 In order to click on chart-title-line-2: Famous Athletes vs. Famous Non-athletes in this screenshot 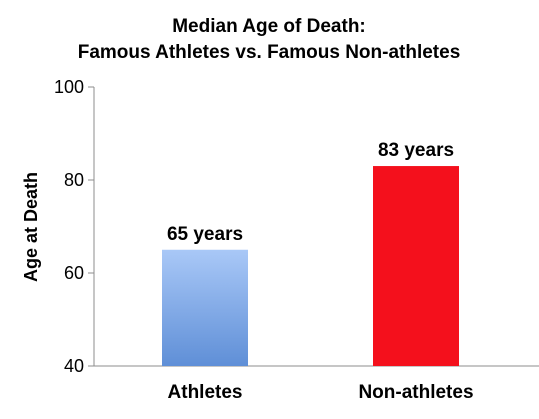, I will do `click(269, 52)`.